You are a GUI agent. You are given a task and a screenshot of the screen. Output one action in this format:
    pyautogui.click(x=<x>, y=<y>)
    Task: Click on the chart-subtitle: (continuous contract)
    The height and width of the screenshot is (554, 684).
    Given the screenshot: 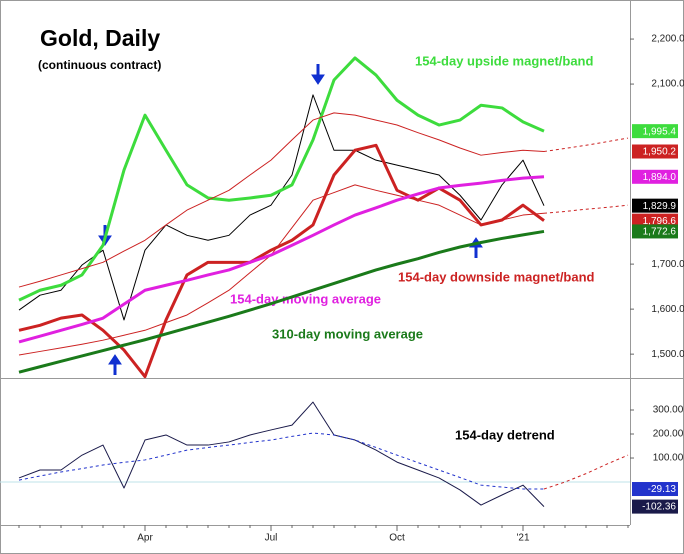 What is the action you would take?
    pyautogui.click(x=99, y=65)
    